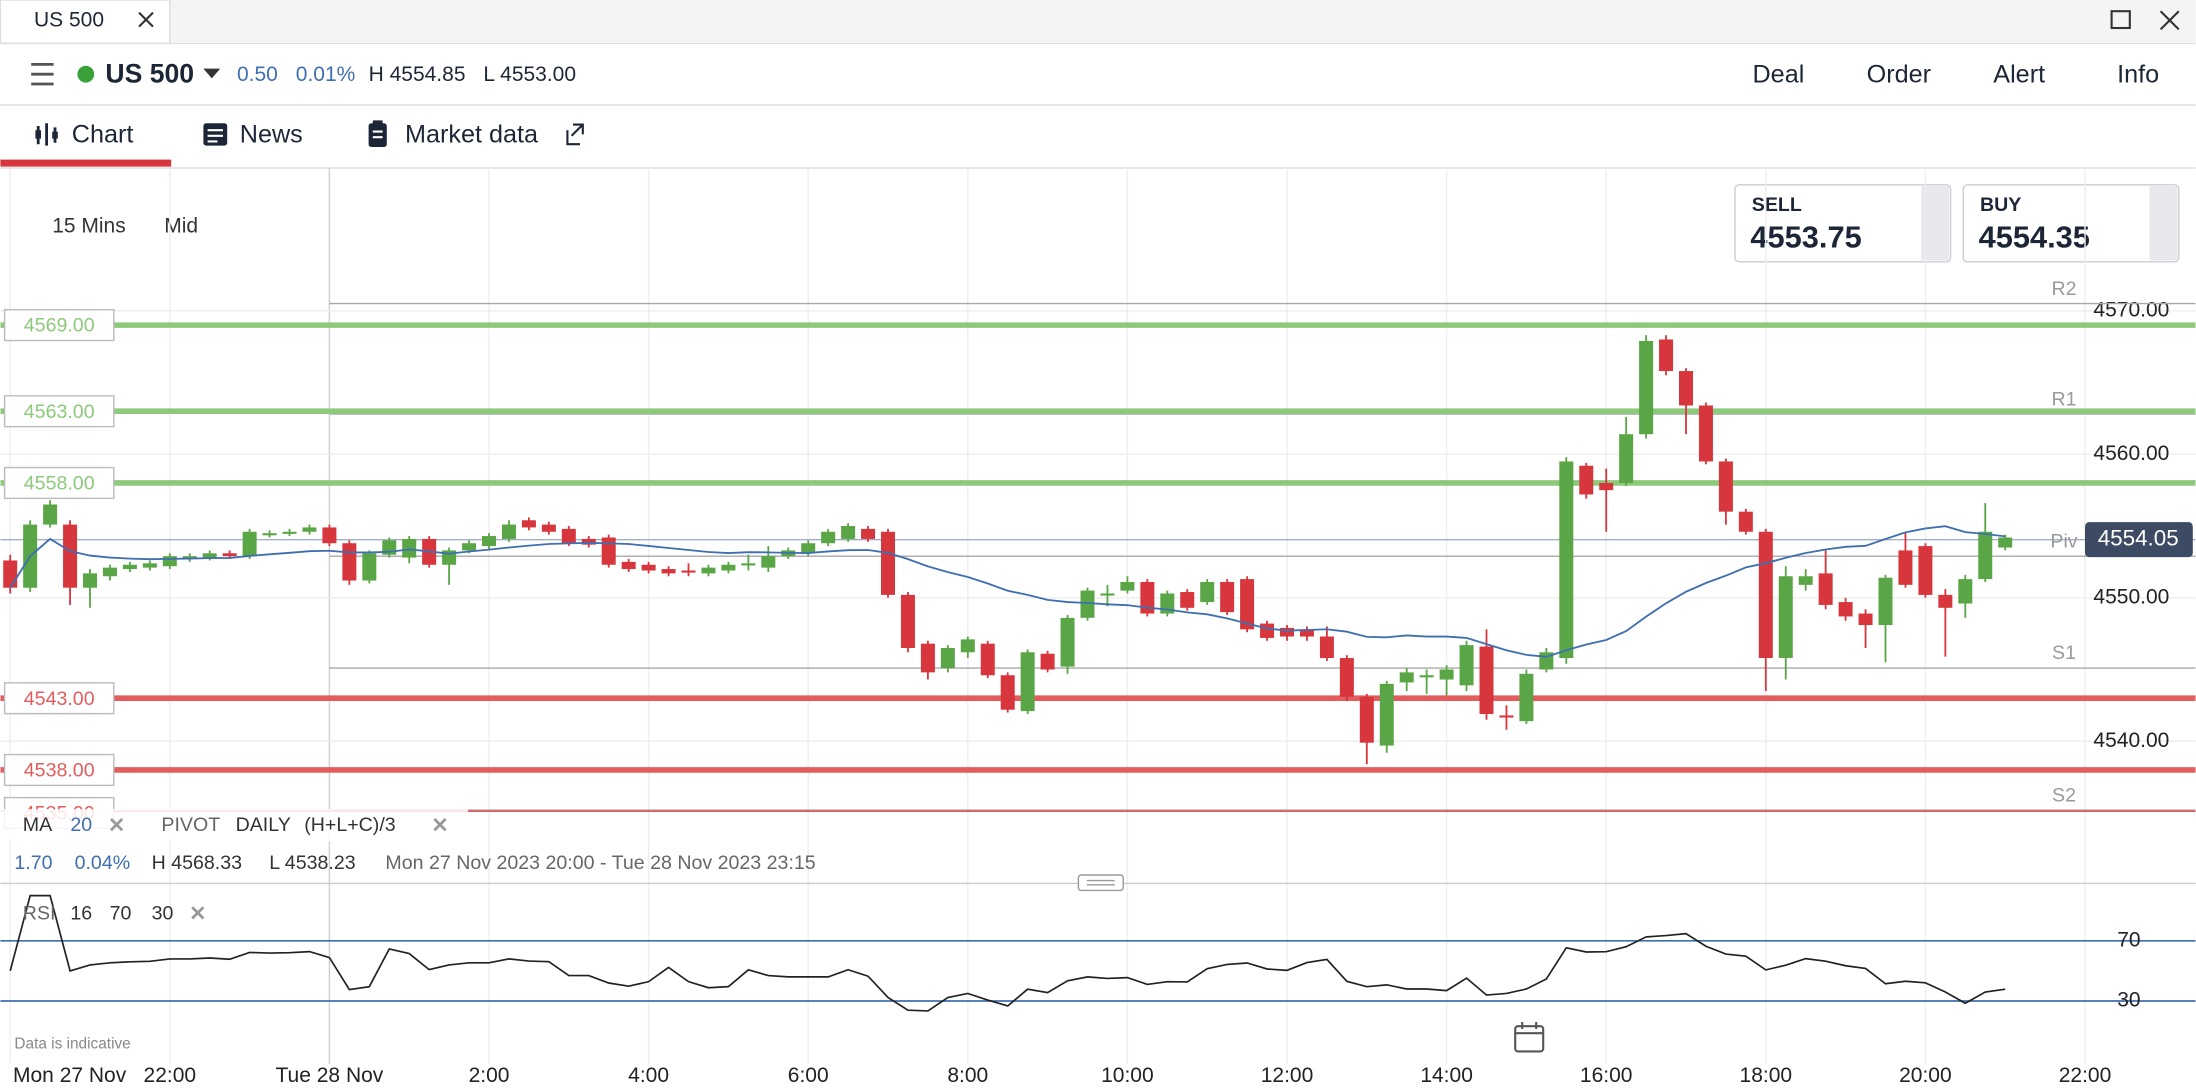 The width and height of the screenshot is (2196, 1092). I want to click on alert-label: 4569.00, so click(59, 326).